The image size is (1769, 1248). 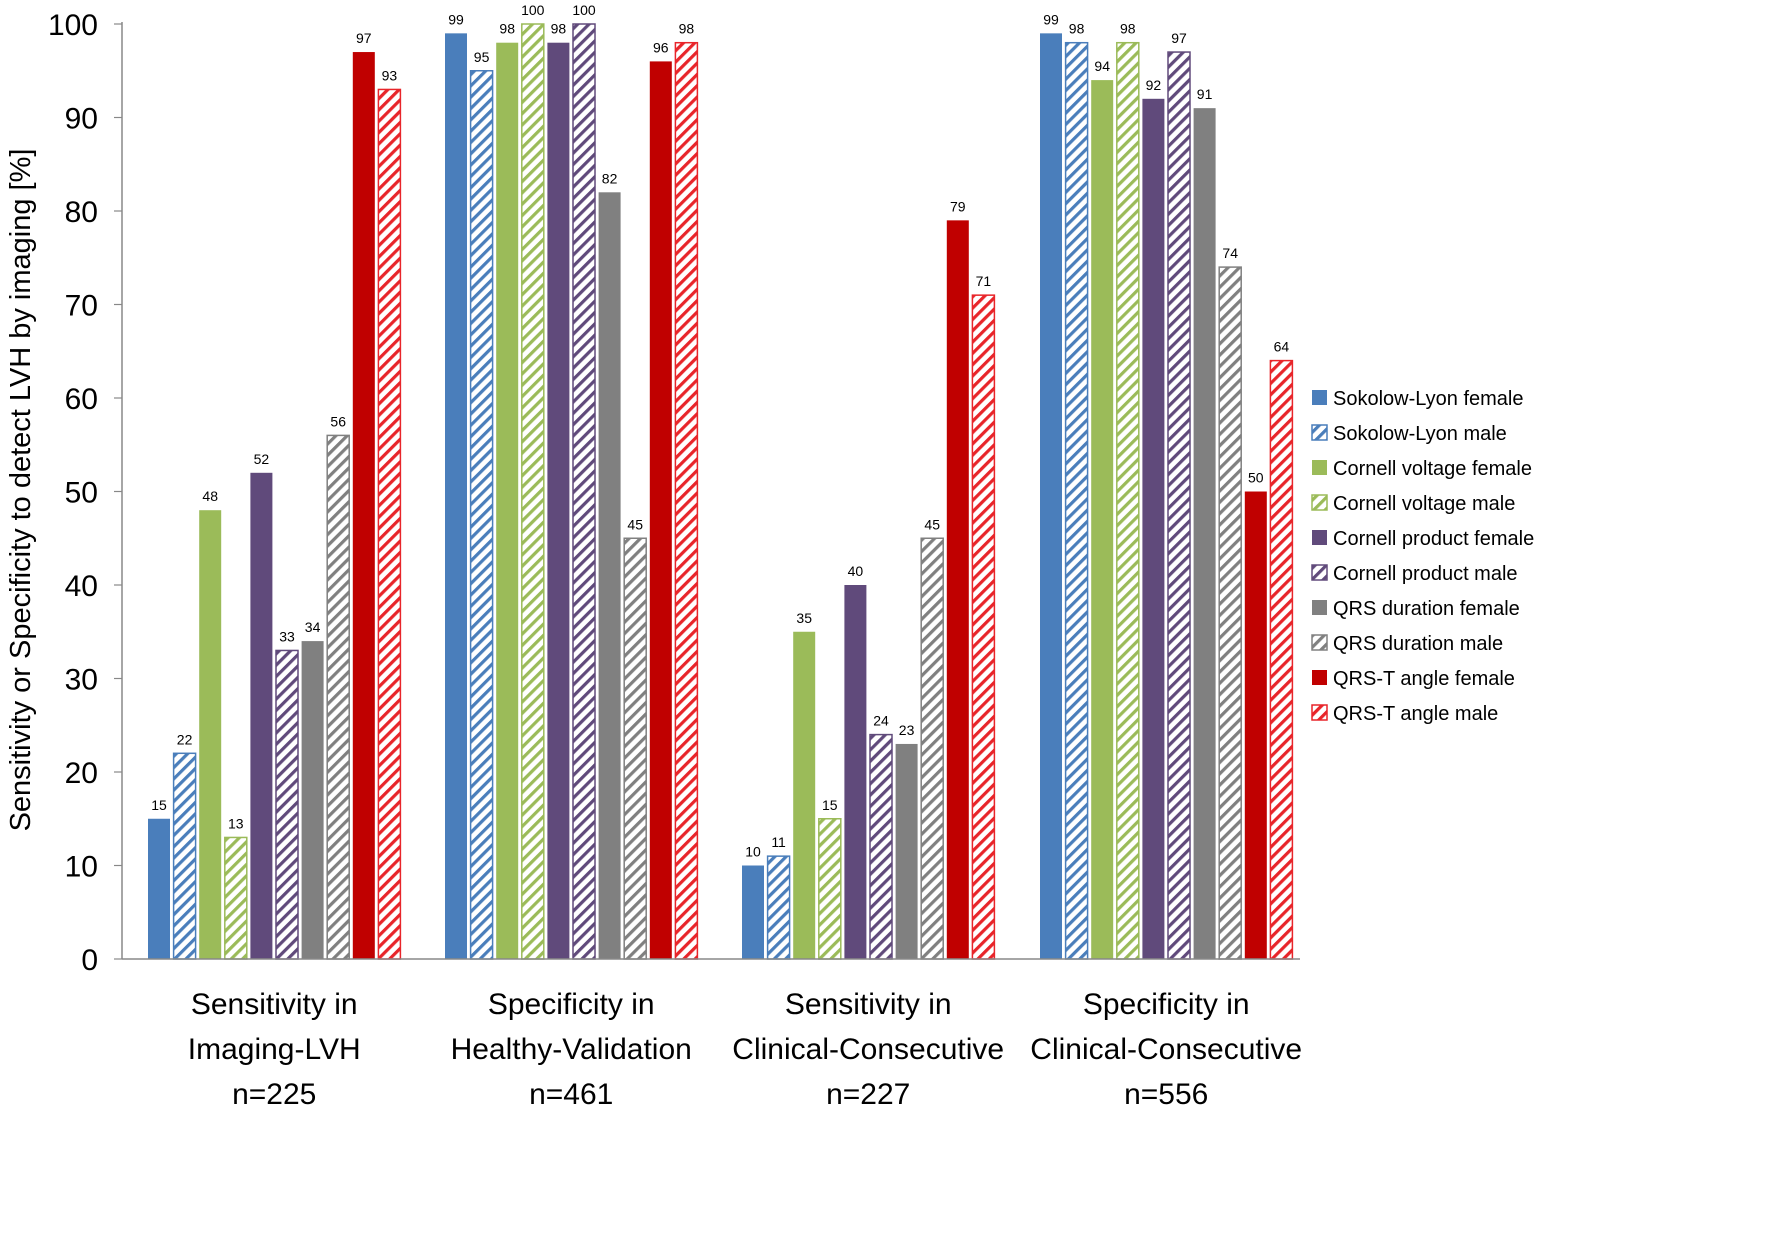 I want to click on bar-value-label: 48, so click(x=210, y=496).